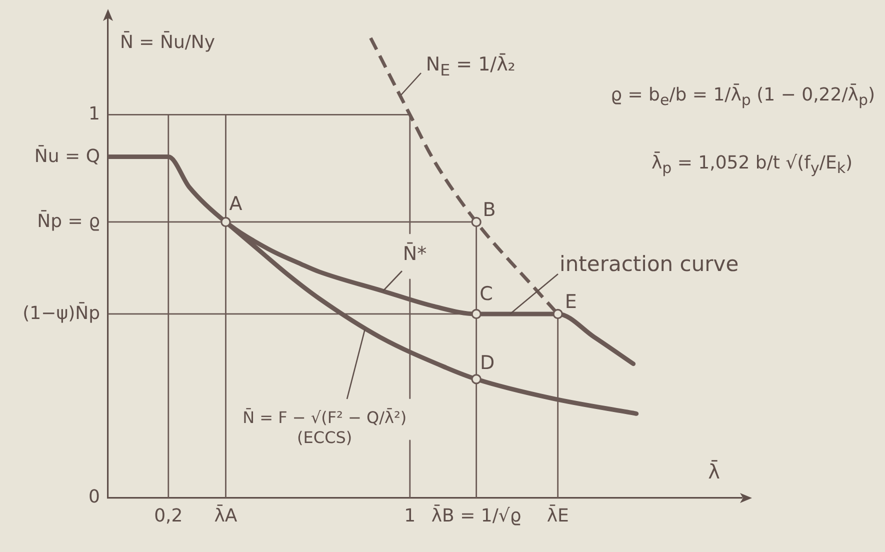  Describe the element at coordinates (742, 97) in the screenshot. I see `annotation: ϱ = b$_{e}$/b = 1/λ̄$_{p}$ (1 − 0,22/λ̄$_{p}$)` at that location.